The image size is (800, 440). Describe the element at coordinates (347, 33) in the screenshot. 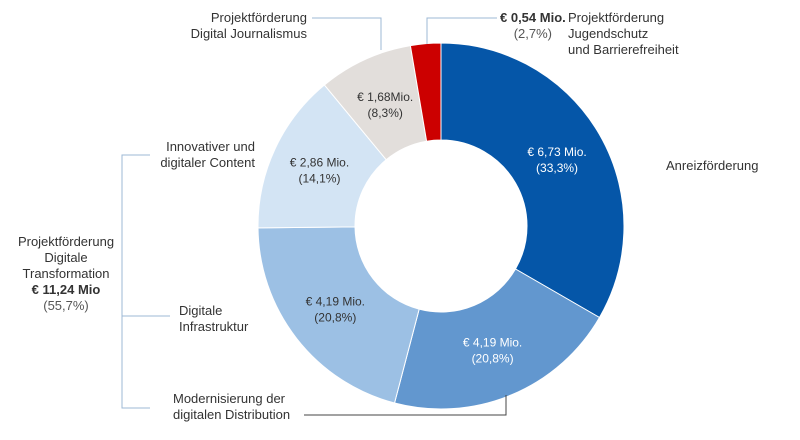

I see `connector-journalismus` at that location.